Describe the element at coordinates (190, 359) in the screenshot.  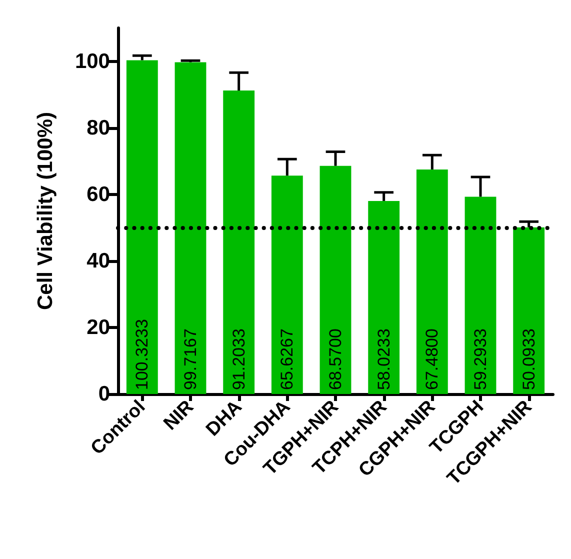
I see `data-label: 99.7167` at that location.